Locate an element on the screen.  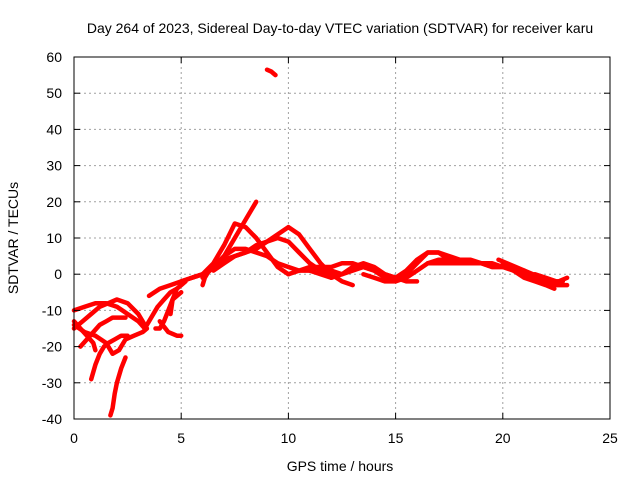
y-tick-label: -20 is located at coordinates (52, 347).